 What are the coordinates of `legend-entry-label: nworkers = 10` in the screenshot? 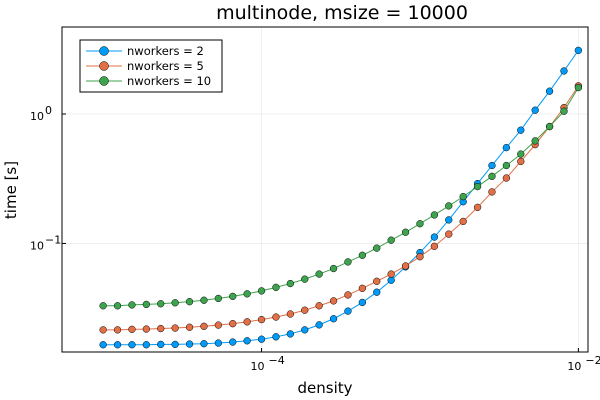 It's located at (169, 81).